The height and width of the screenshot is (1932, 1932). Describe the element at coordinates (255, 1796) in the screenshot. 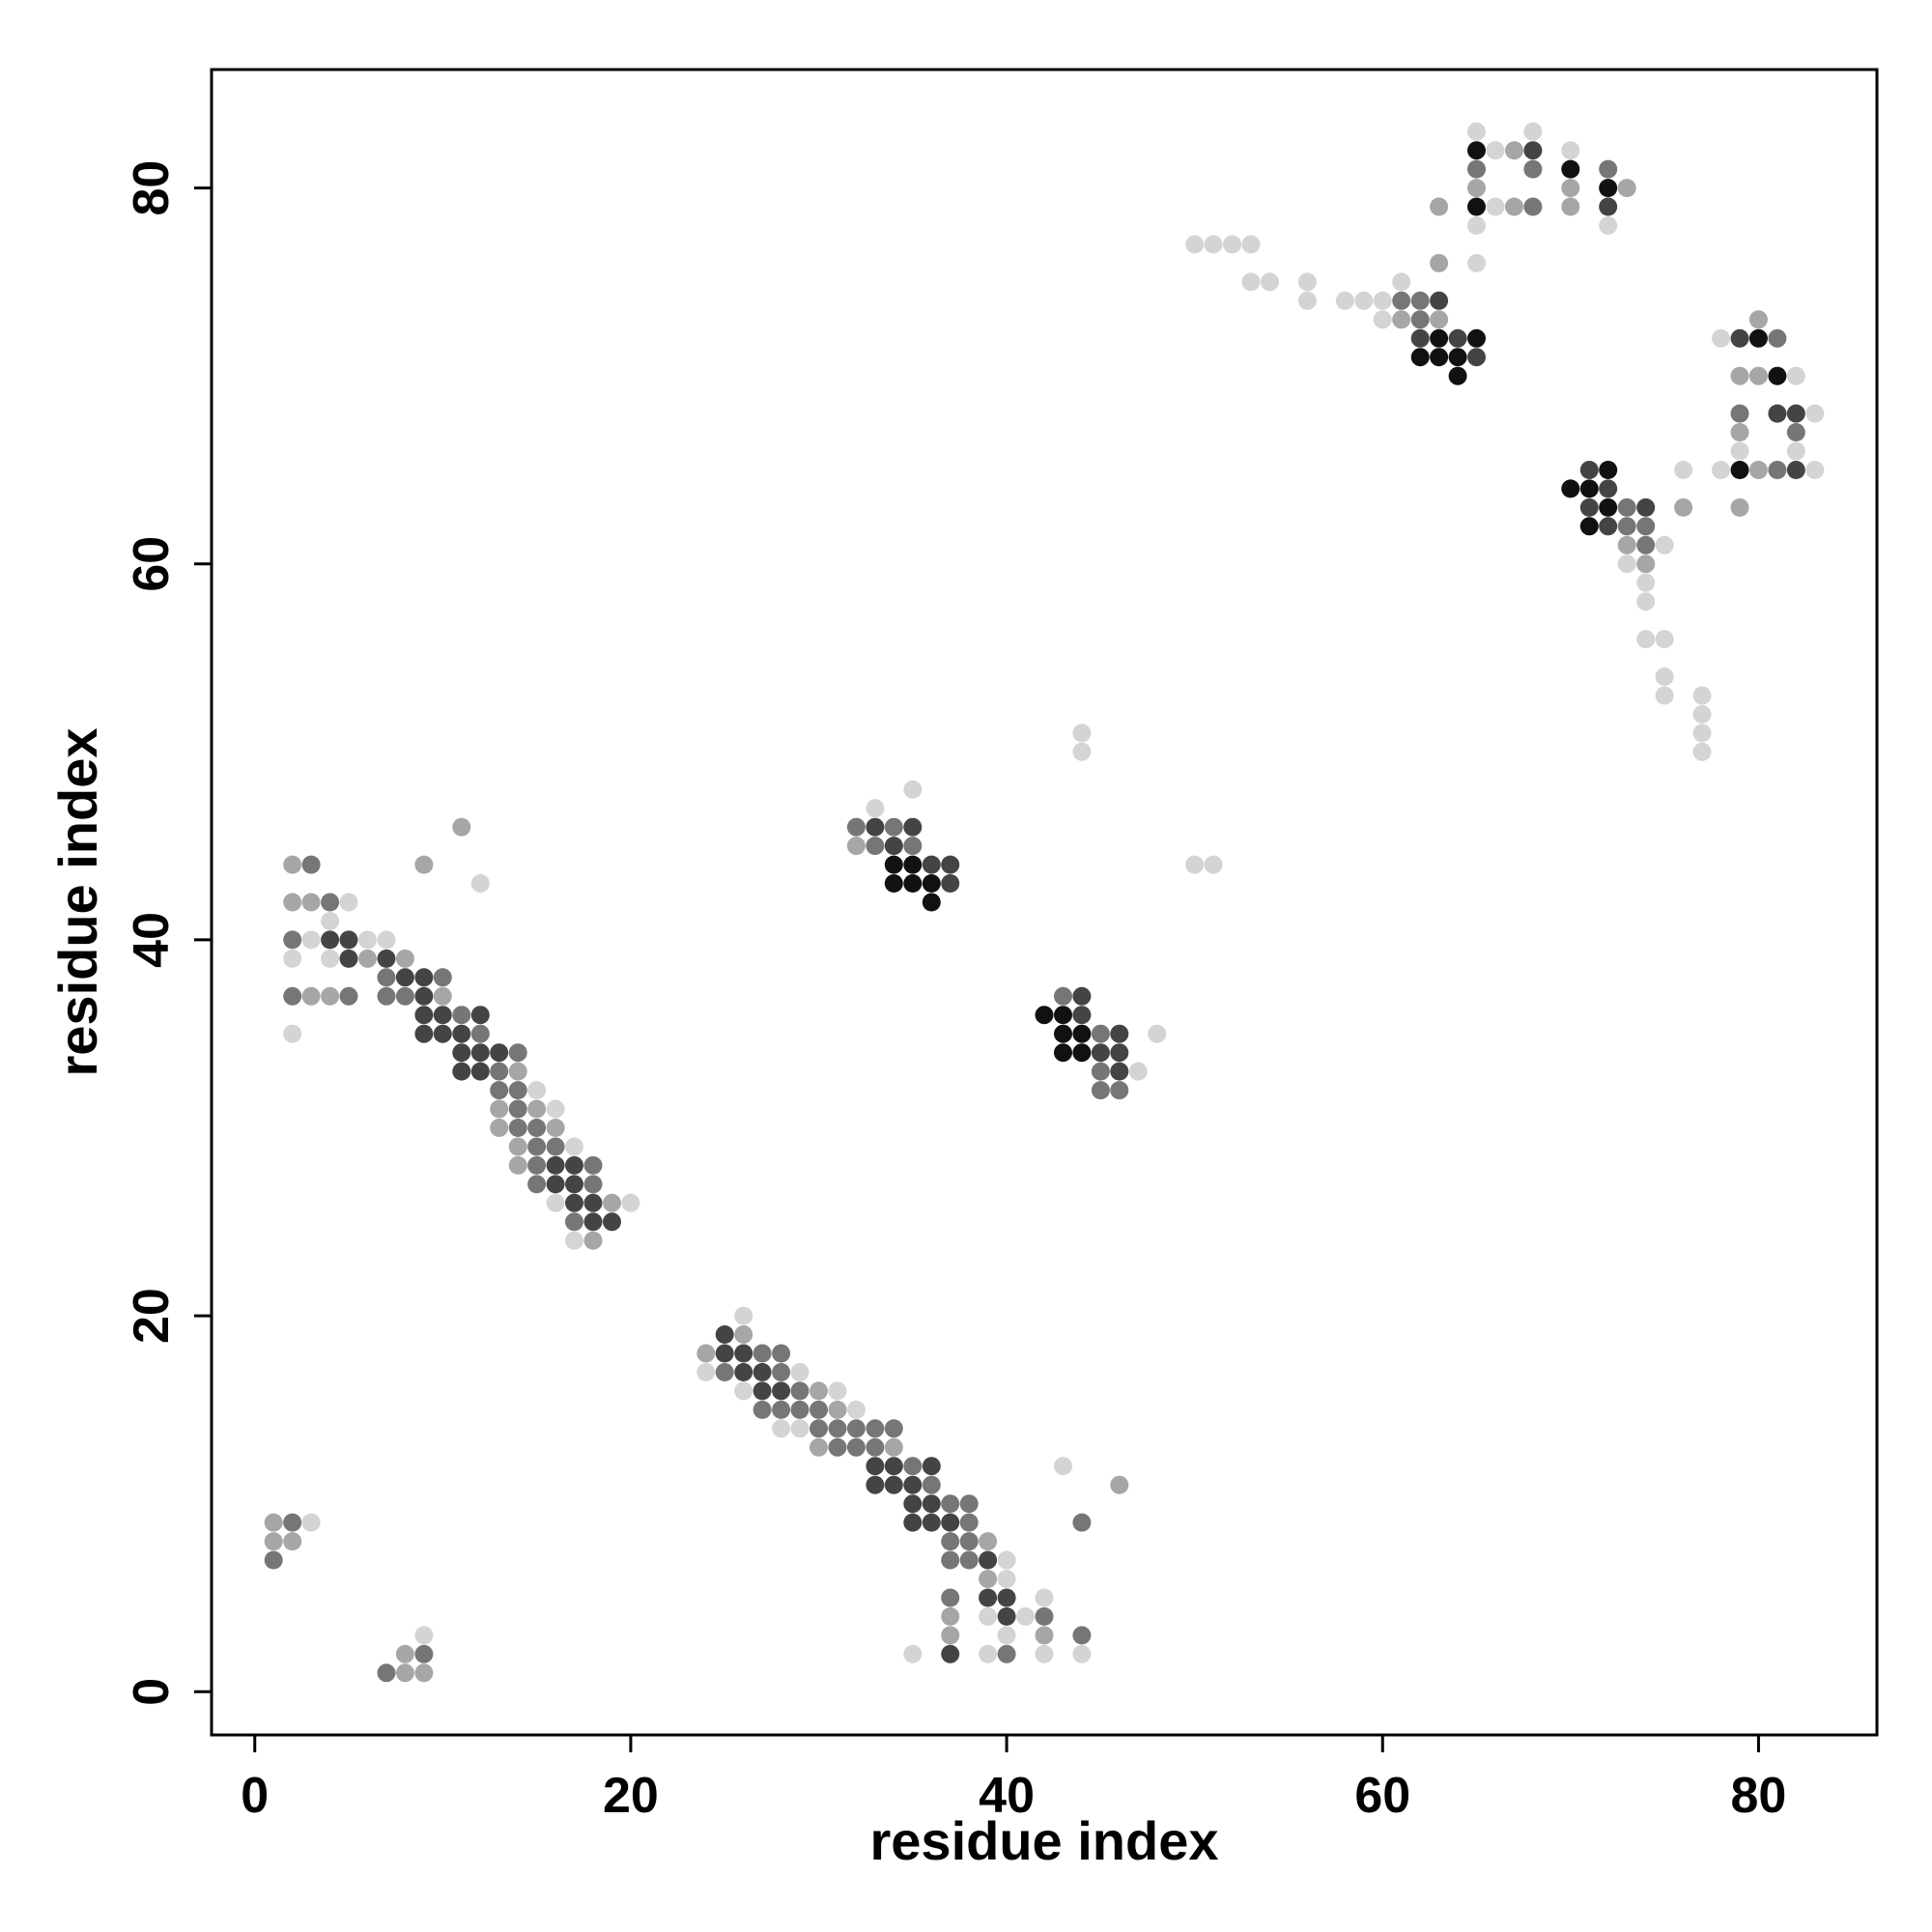

I see `x-tick-label: 0` at that location.